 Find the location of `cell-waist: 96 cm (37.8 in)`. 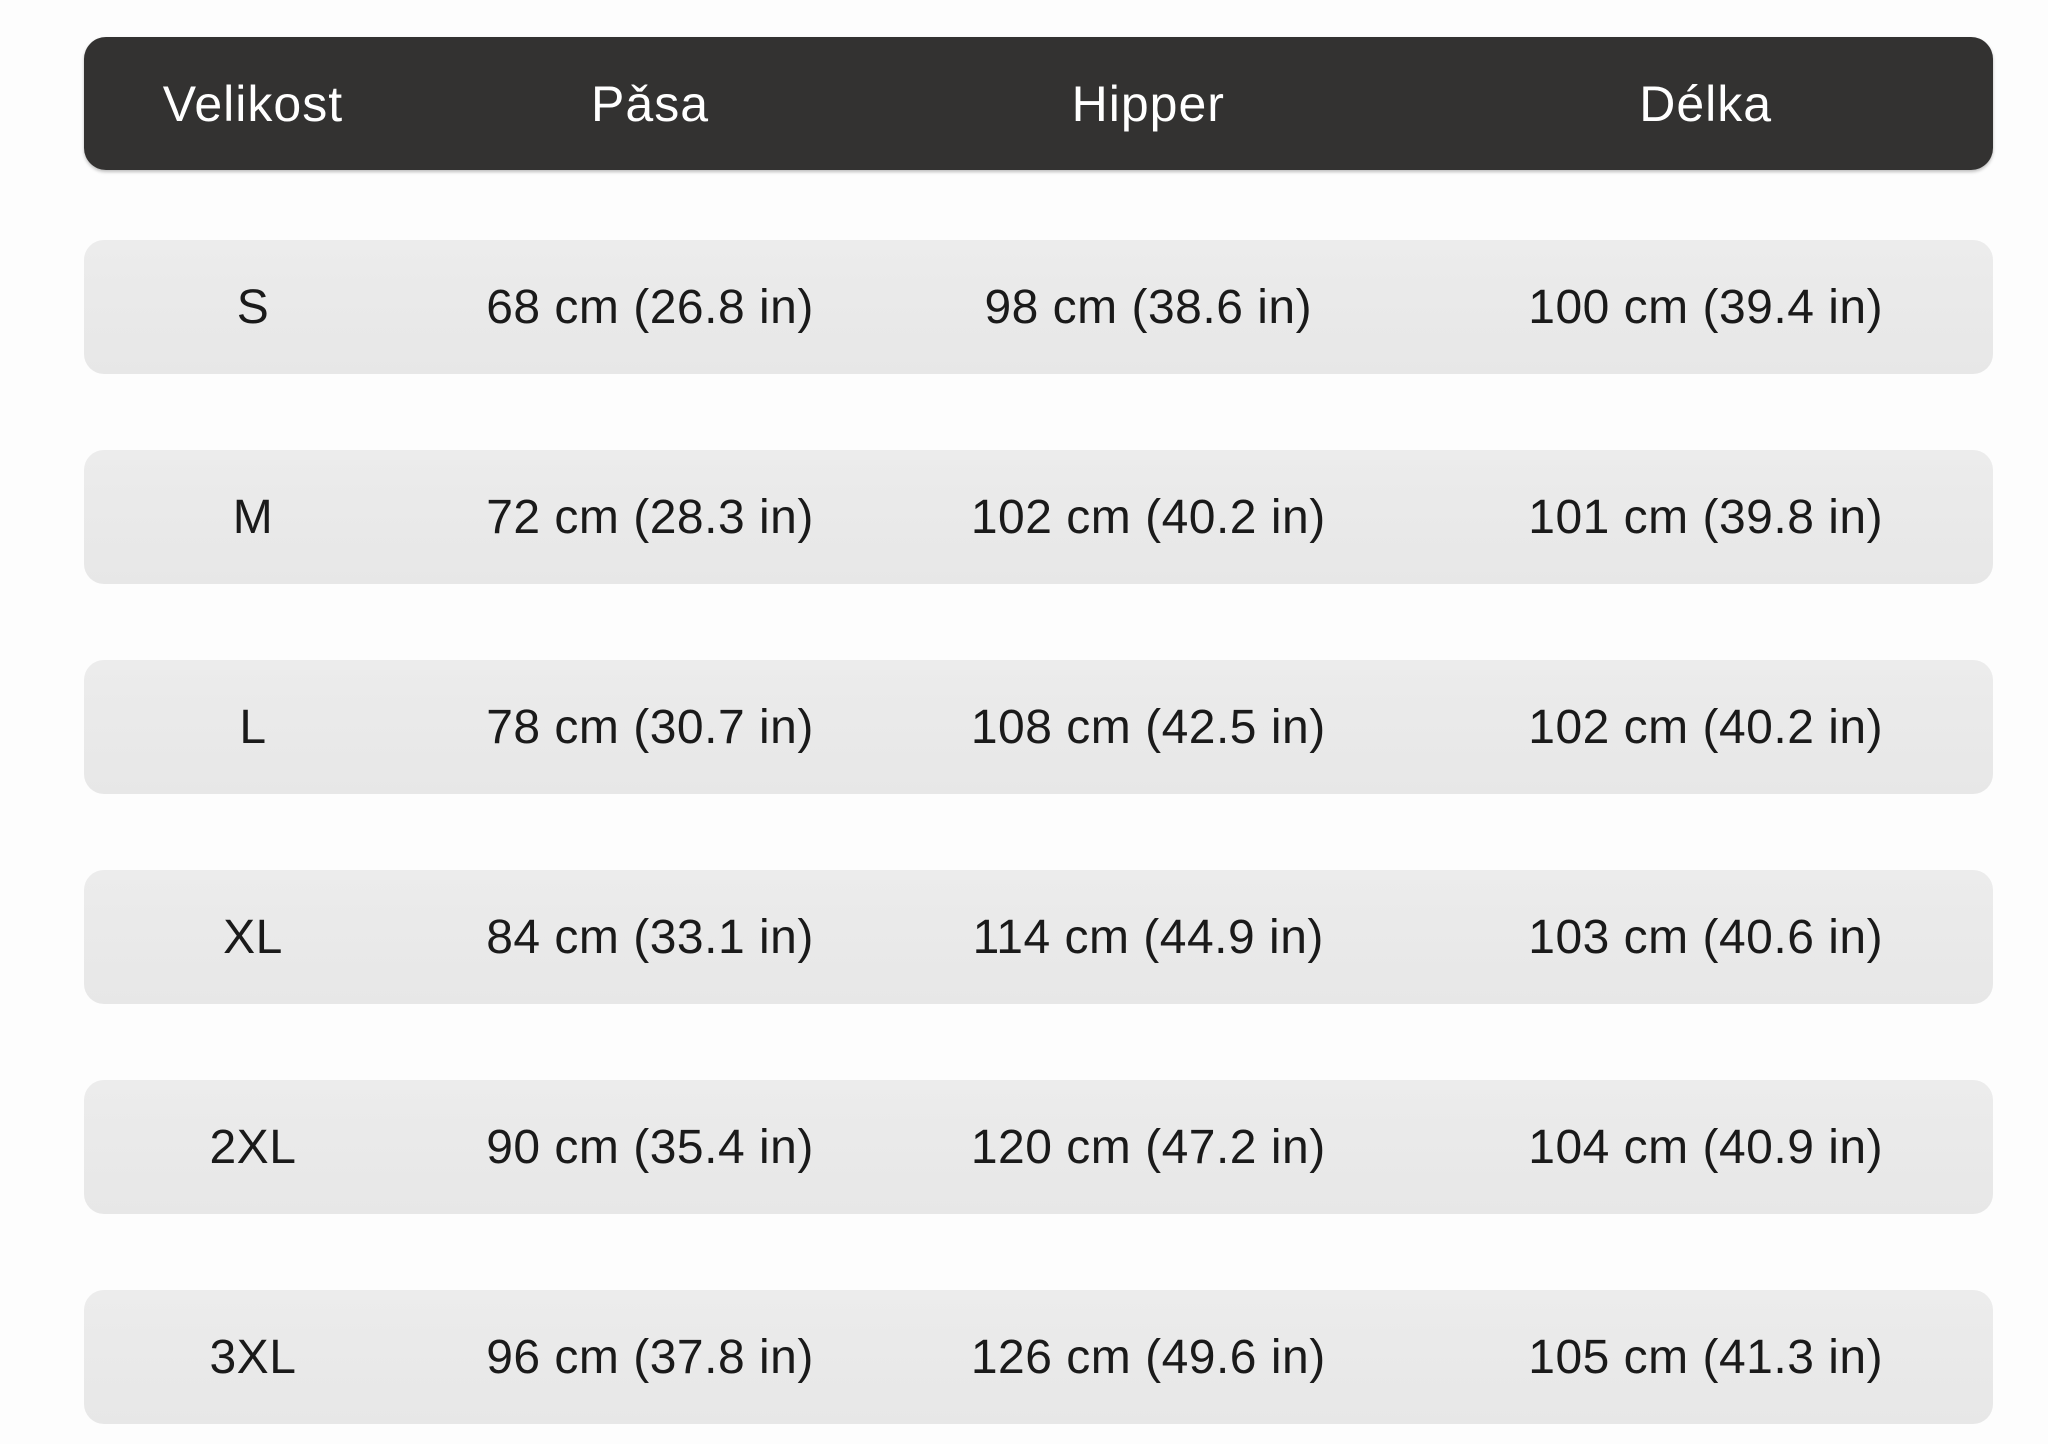

cell-waist: 96 cm (37.8 in) is located at coordinates (650, 1357).